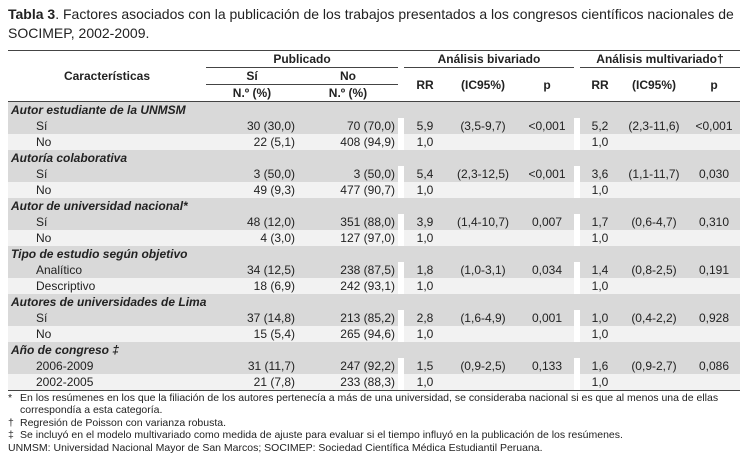 The image size is (747, 459). Describe the element at coordinates (374, 286) in the screenshot. I see `table-row: Descriptivo 18 (6,9) 242 (93,1) 1,0 1,0` at that location.